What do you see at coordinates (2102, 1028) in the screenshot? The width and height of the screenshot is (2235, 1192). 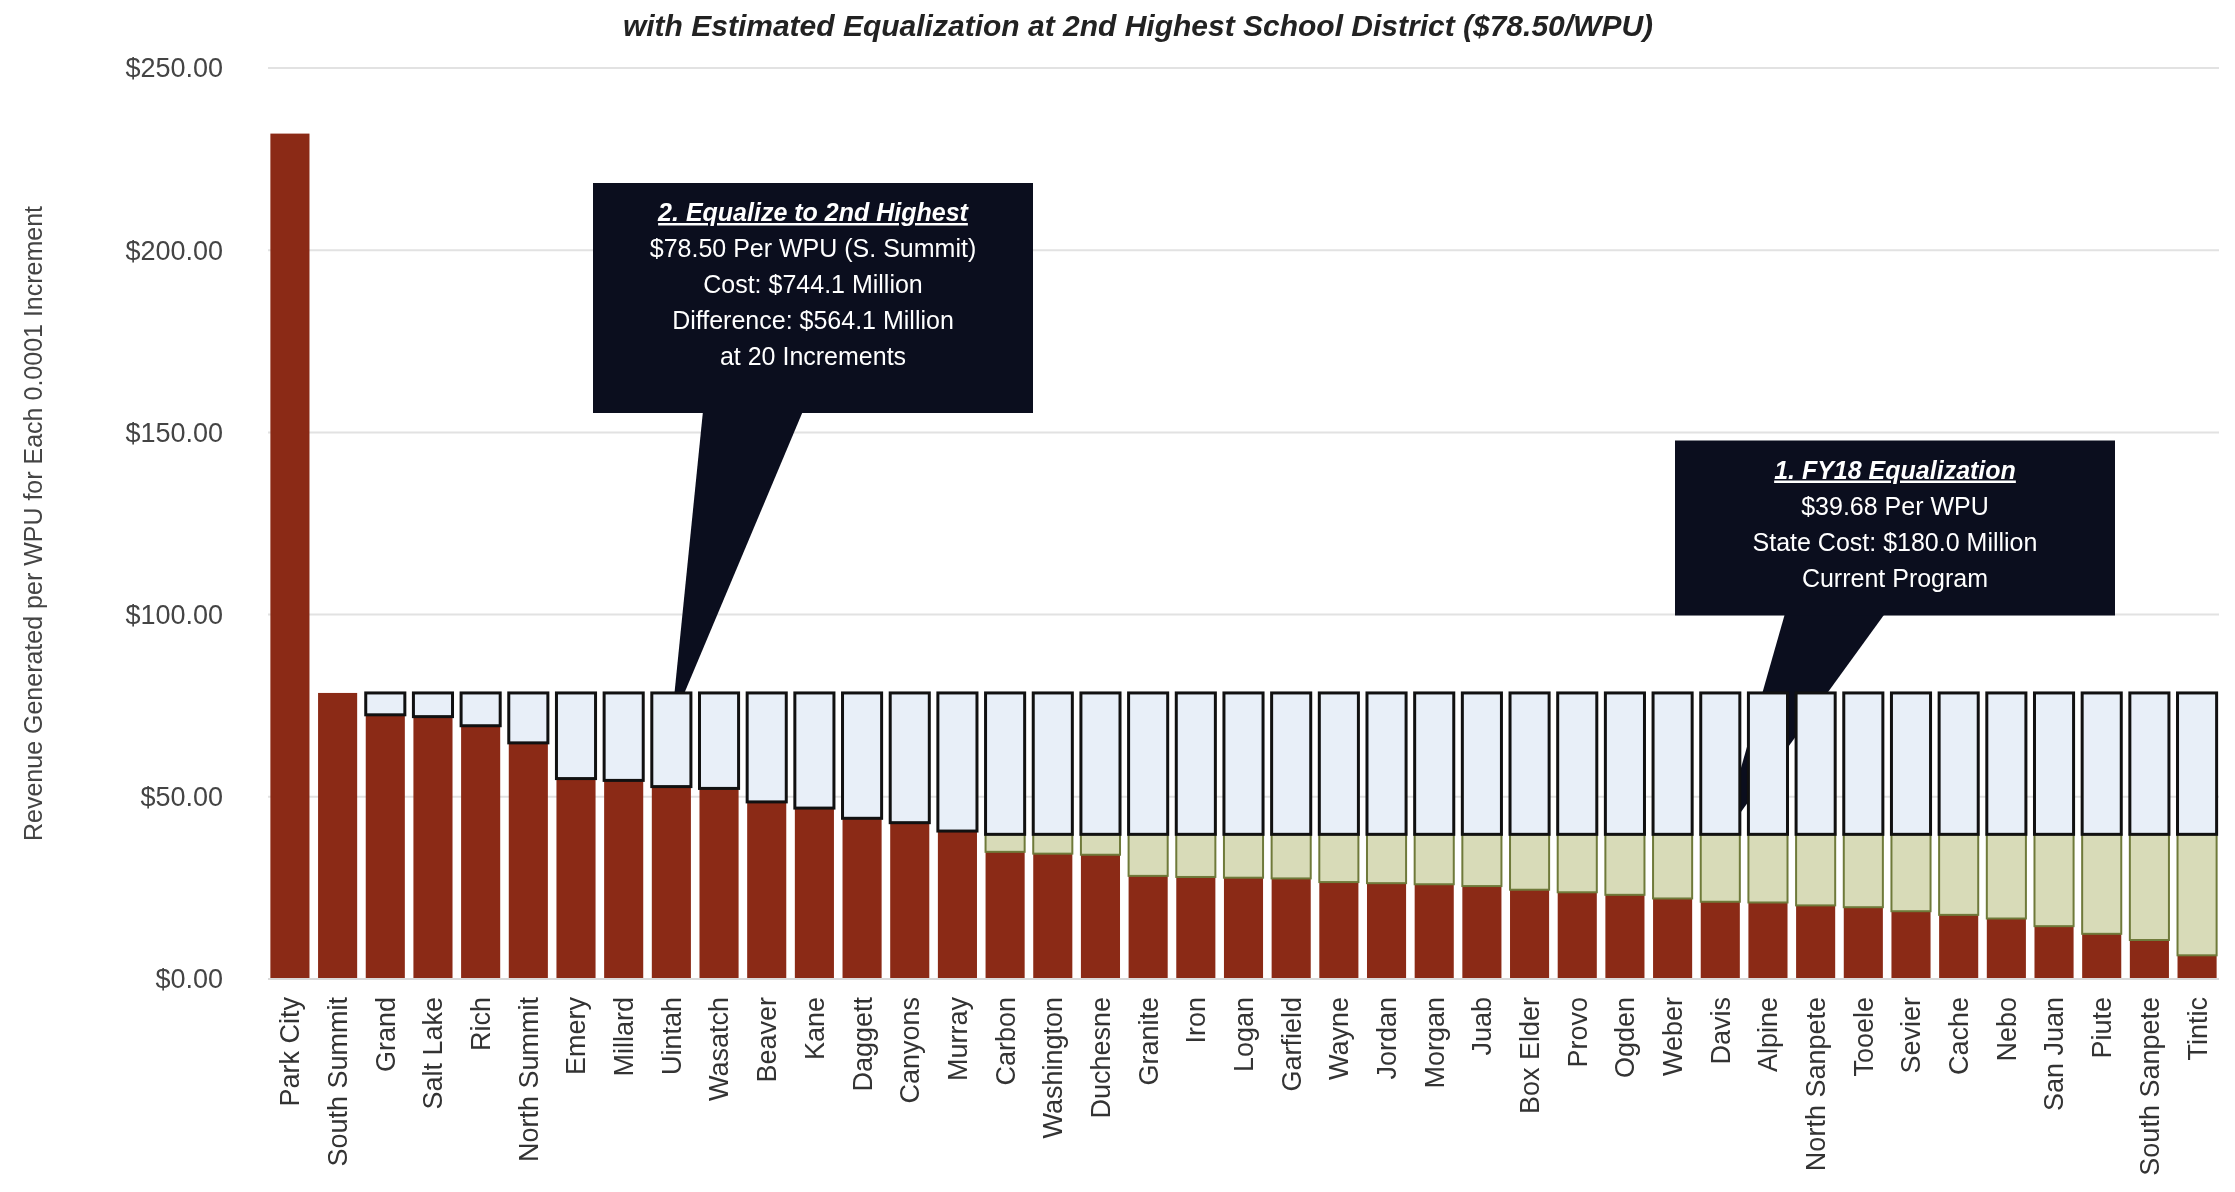 I see `x-tick-label: Piute` at bounding box center [2102, 1028].